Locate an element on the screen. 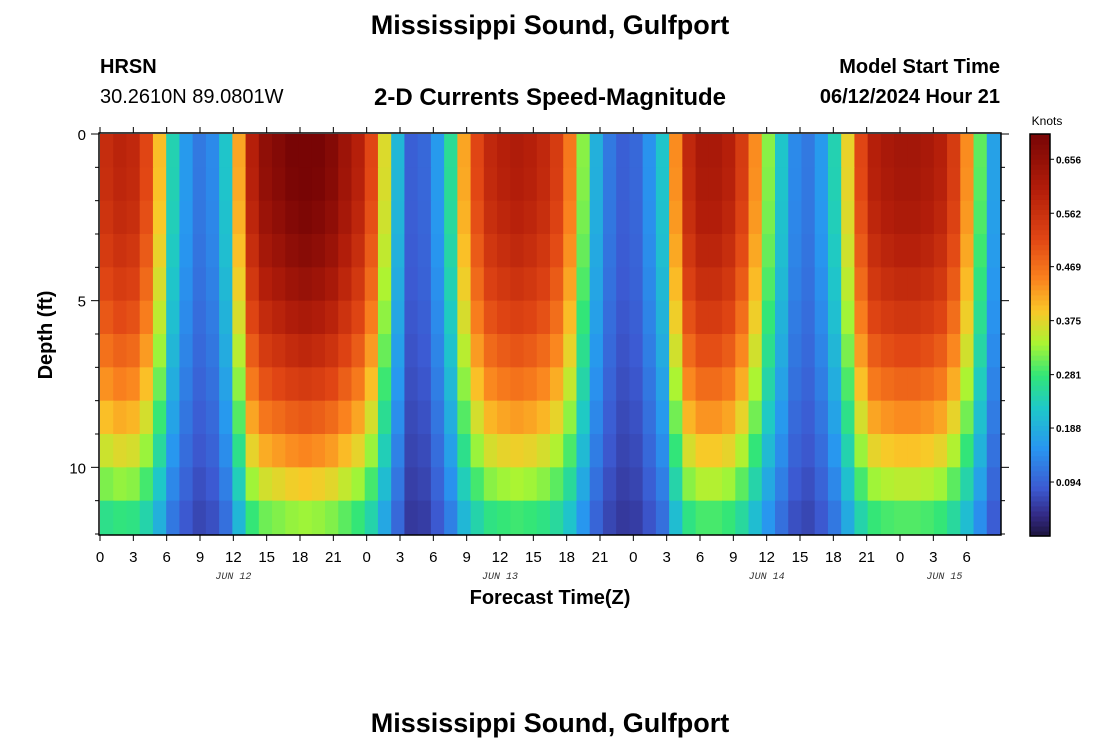  x-tick-label: 6 is located at coordinates (700, 557).